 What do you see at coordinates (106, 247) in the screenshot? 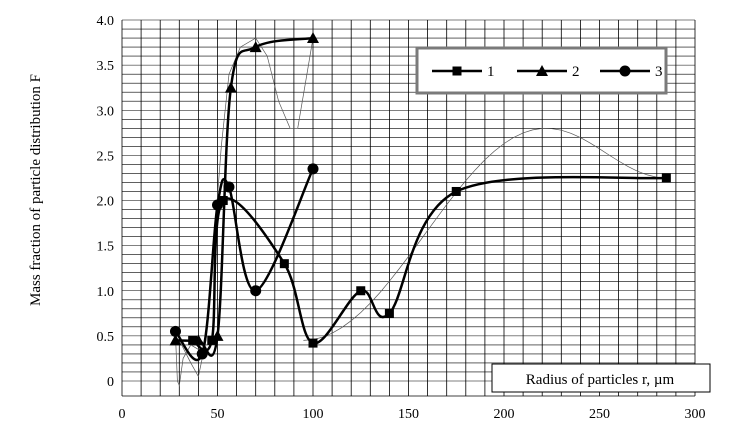
I see `y-tick-label: 1.5` at bounding box center [106, 247].